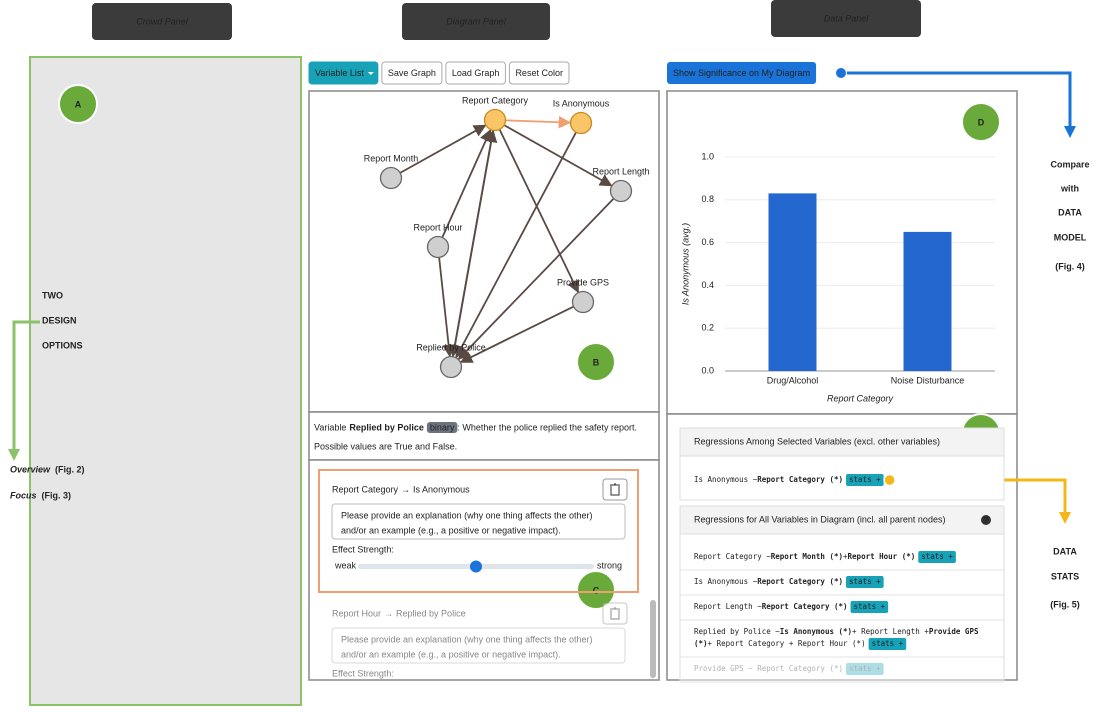 The width and height of the screenshot is (1108, 712). I want to click on marker-label: D, so click(981, 122).